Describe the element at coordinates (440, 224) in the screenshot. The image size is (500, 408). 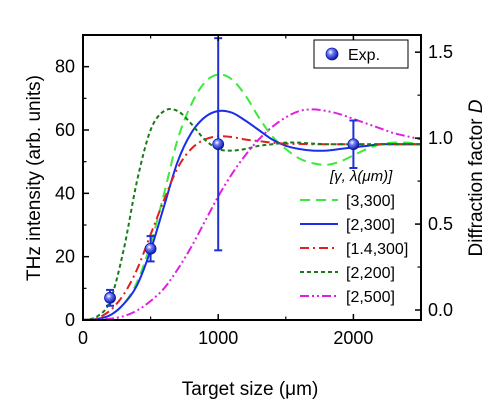
I see `y-right-tick-label-1: 0.5` at that location.